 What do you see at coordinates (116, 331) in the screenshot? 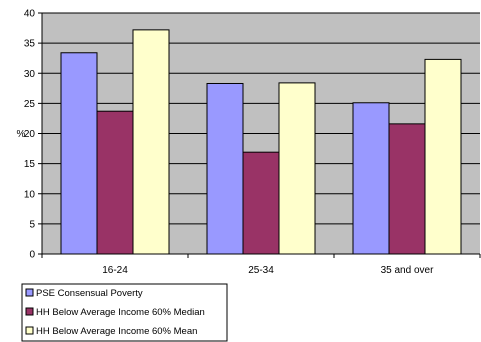
I see `legend-label: HH Below Average Income 60% Mean` at bounding box center [116, 331].